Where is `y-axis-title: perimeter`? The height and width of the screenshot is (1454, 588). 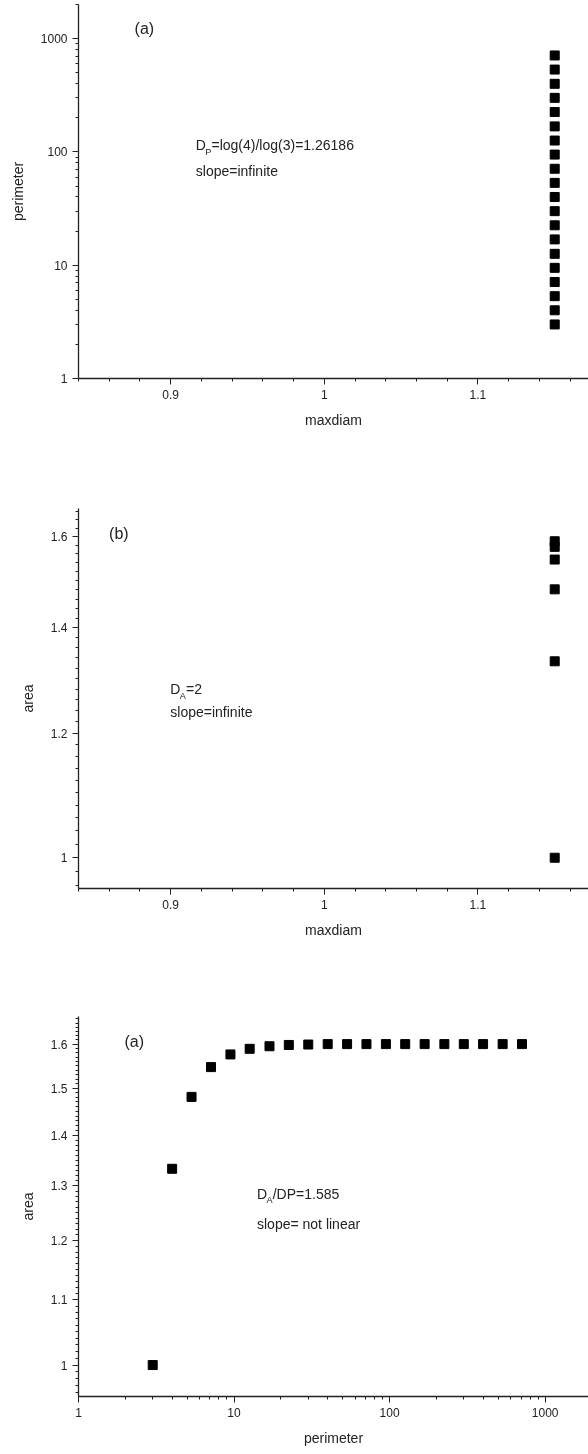 y-axis-title: perimeter is located at coordinates (17, 191).